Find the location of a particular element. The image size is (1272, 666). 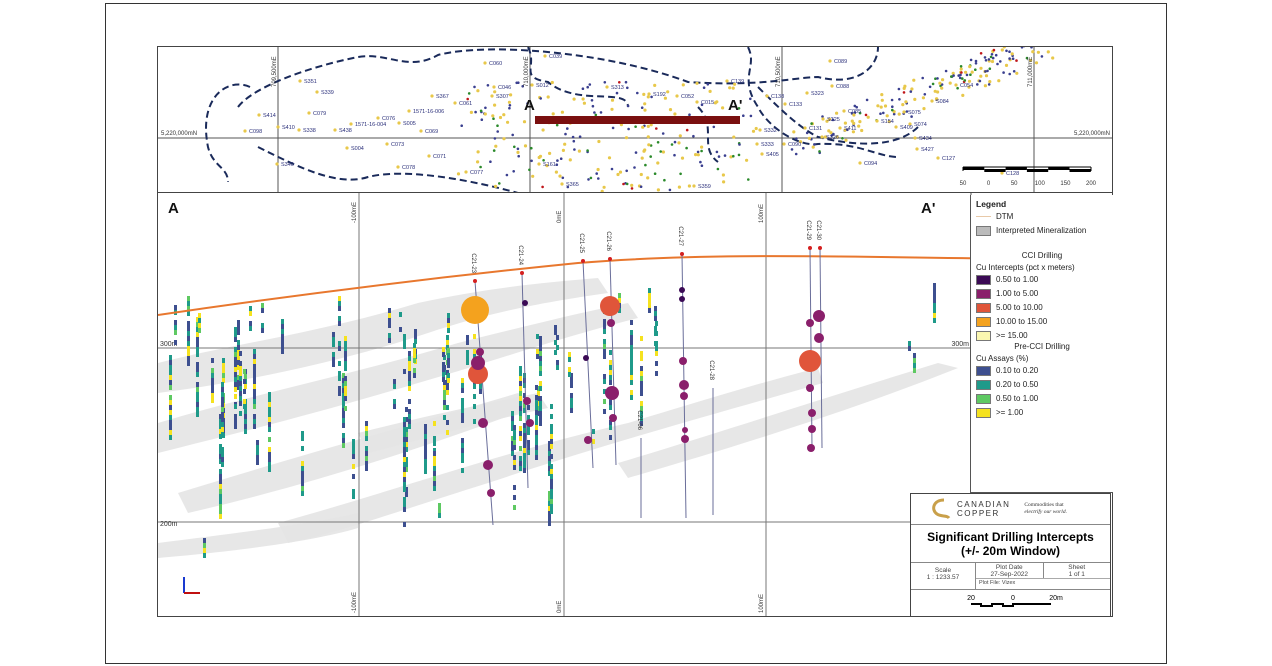

section-end-a: A is located at coordinates (173, 208).